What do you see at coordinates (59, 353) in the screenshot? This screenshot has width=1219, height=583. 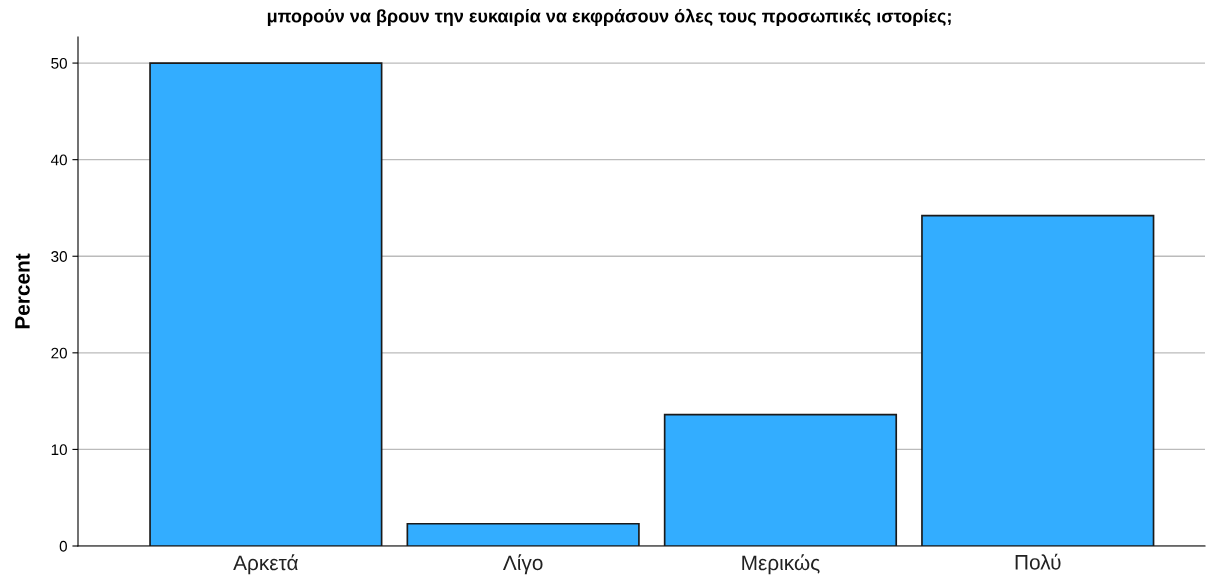 I see `y-tick-label: 20` at bounding box center [59, 353].